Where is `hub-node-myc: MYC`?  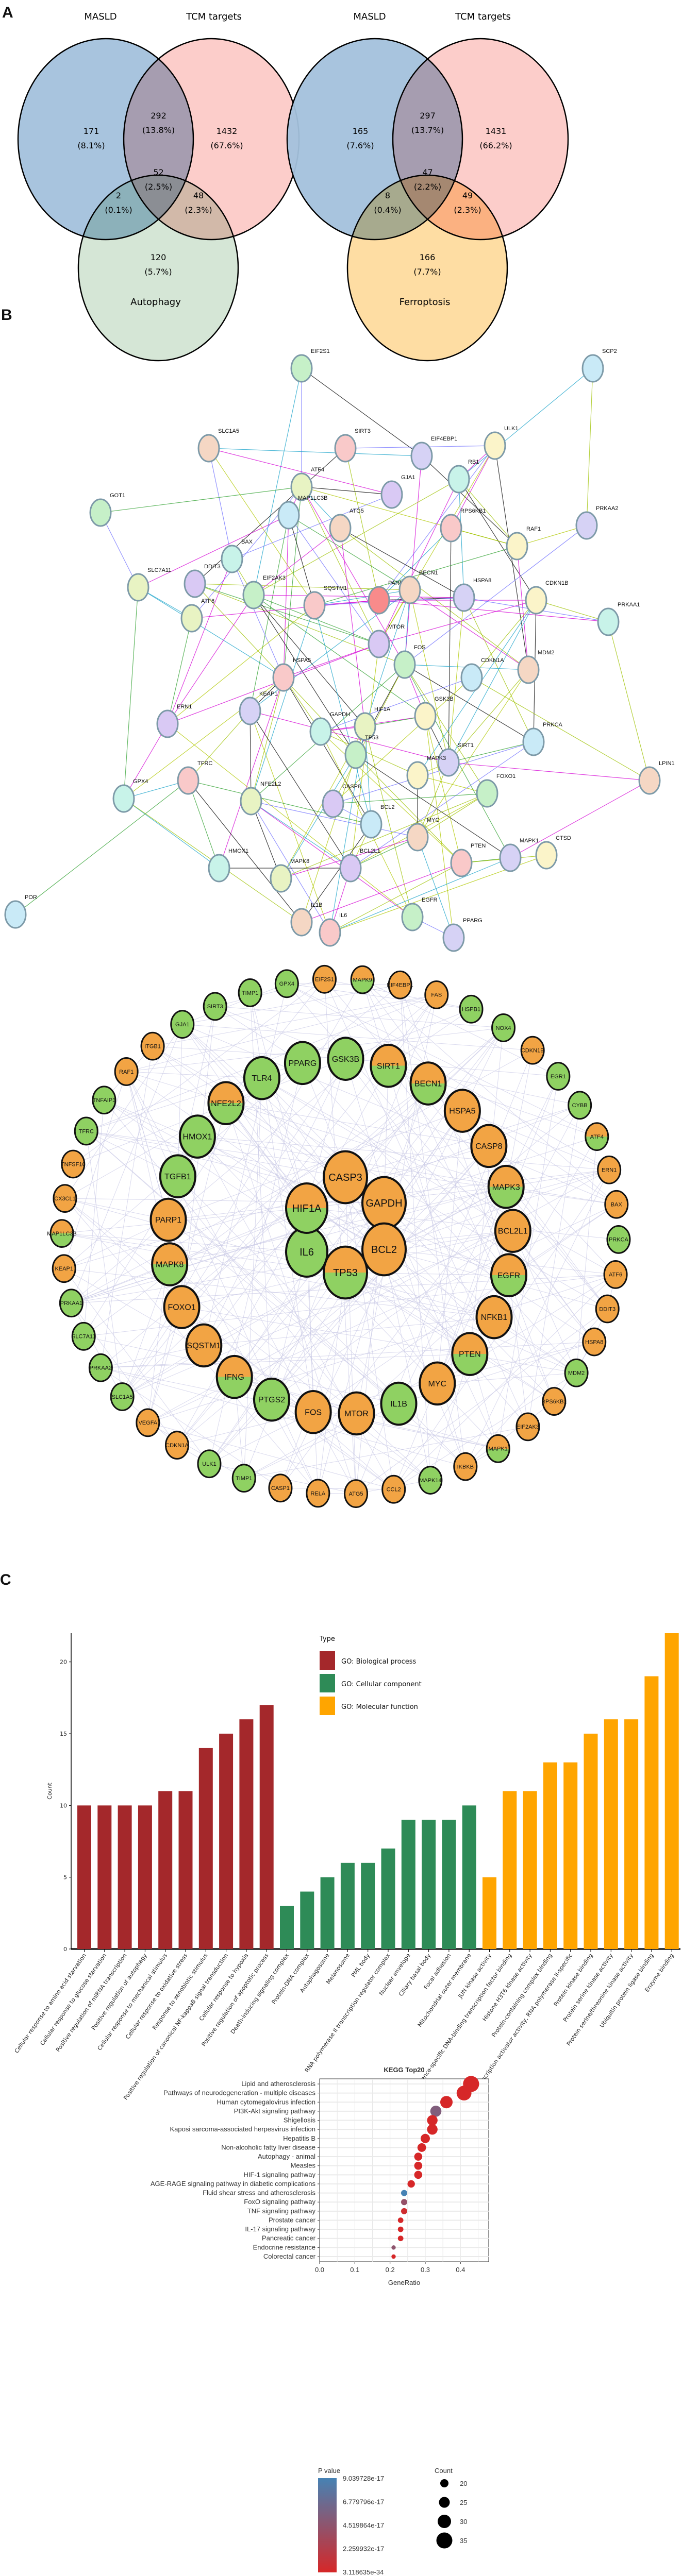 hub-node-myc: MYC is located at coordinates (437, 1383).